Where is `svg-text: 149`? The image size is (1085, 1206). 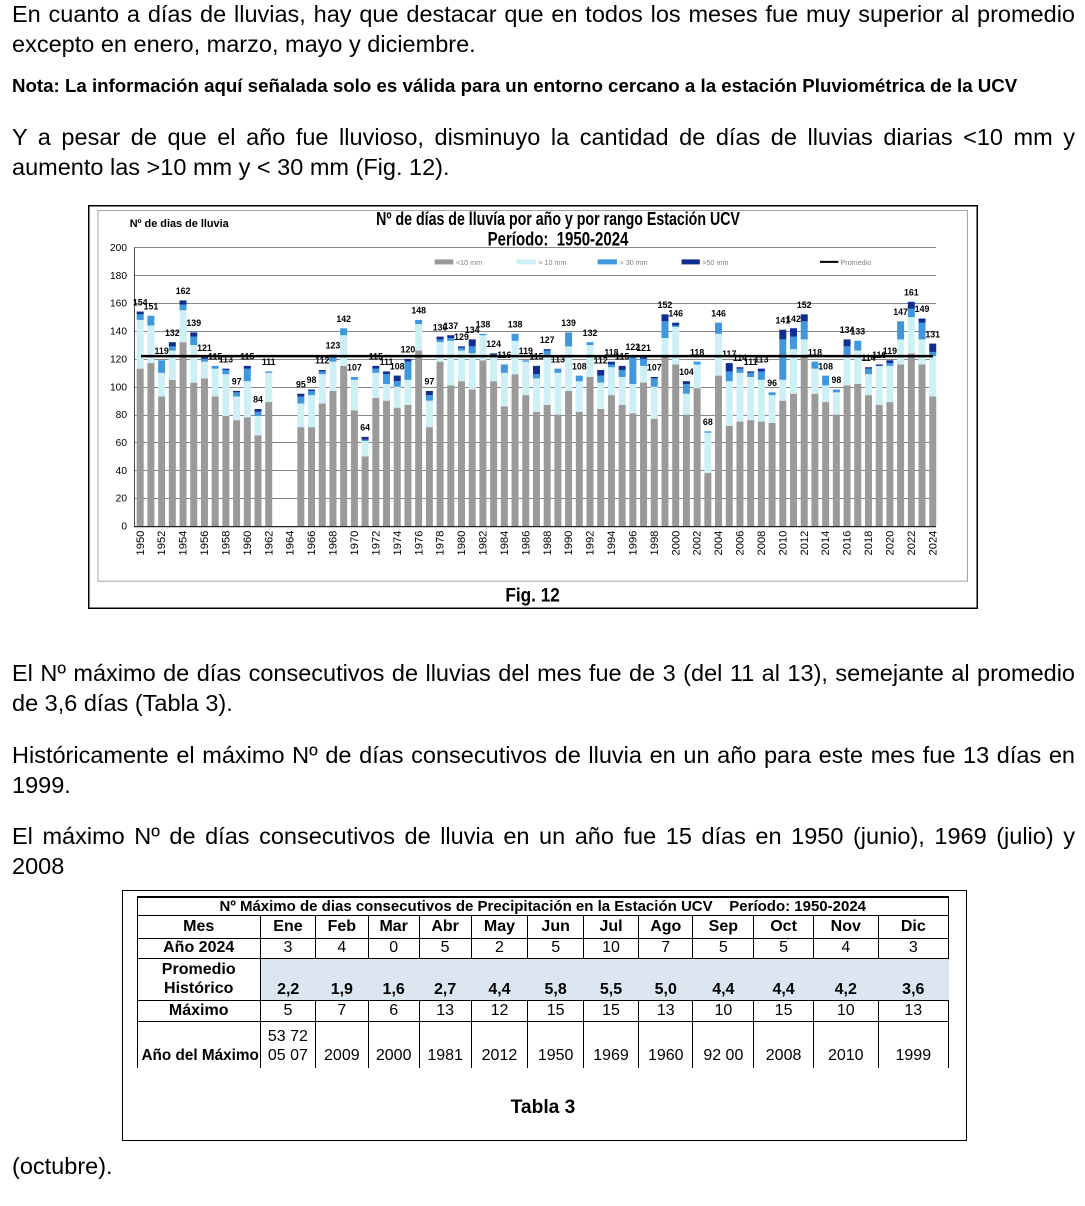 svg-text: 149 is located at coordinates (922, 309).